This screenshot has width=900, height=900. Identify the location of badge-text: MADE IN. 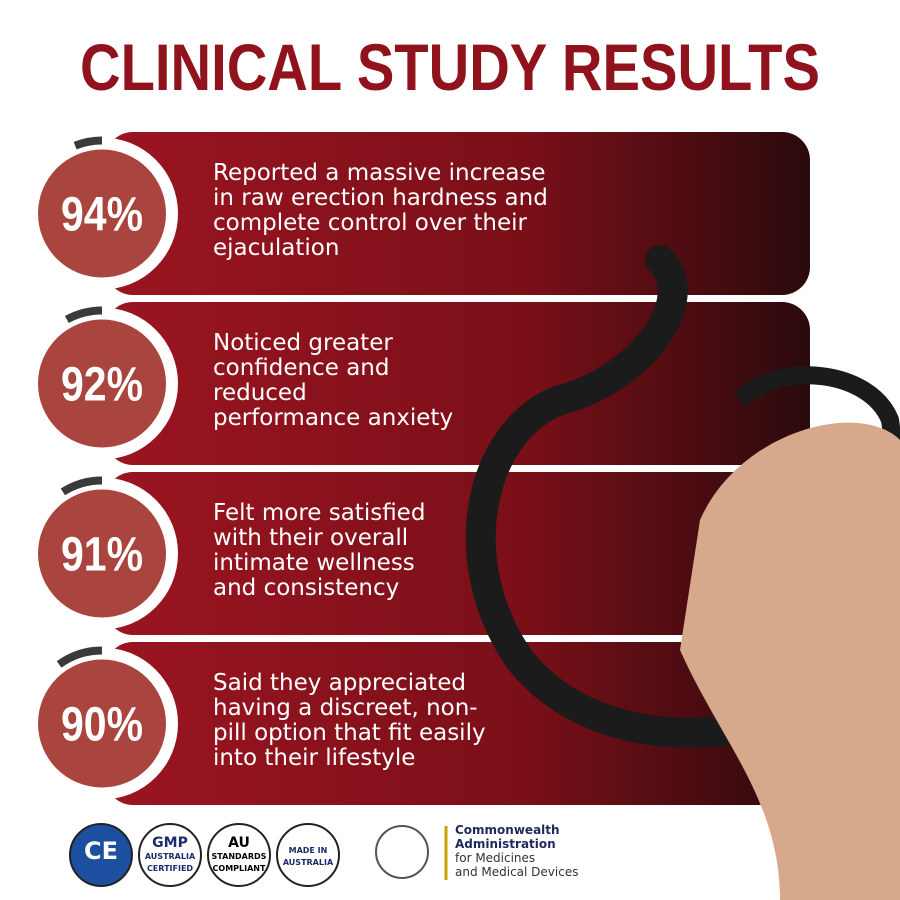
(308, 850).